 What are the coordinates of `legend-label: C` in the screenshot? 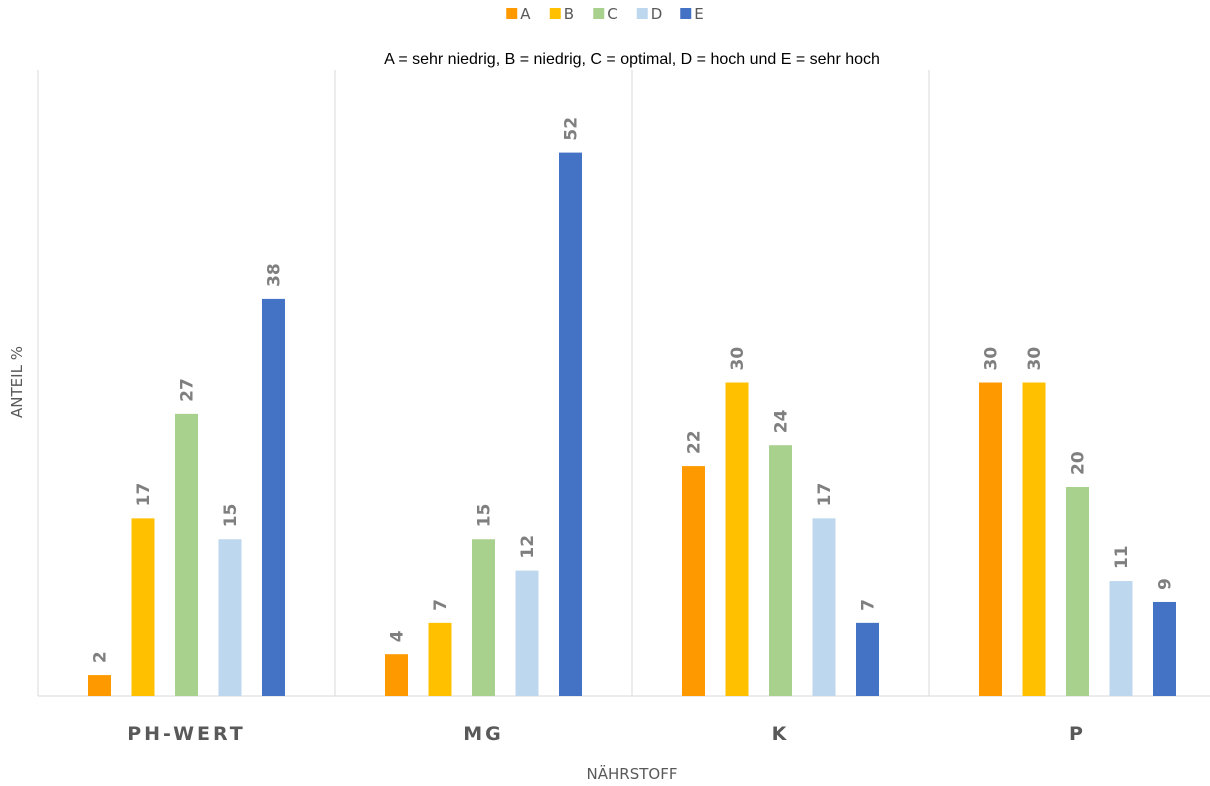 It's located at (612, 14).